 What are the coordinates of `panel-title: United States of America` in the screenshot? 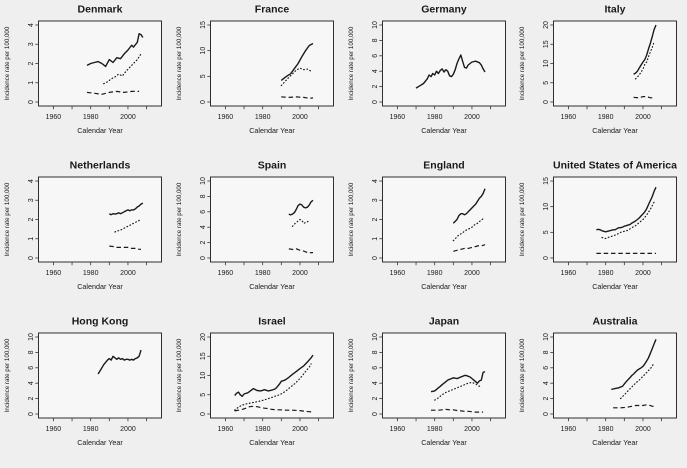 It's located at (615, 166).